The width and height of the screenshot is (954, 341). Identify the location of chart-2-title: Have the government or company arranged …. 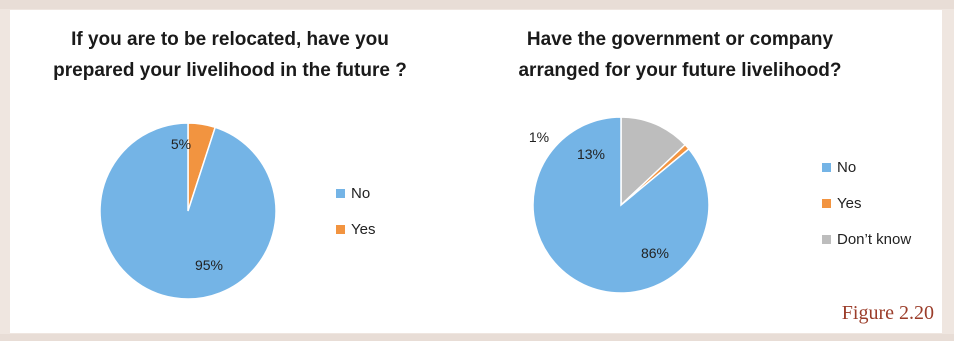
(680, 55).